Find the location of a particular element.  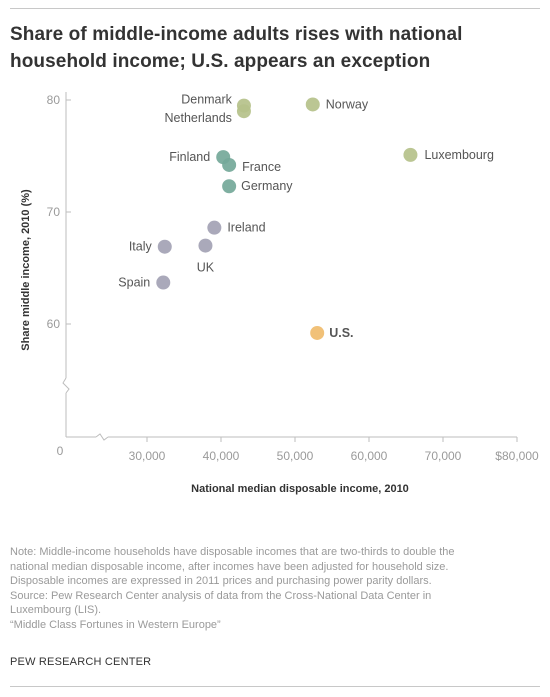

point-label-luxembourg: Luxembourg is located at coordinates (459, 155).